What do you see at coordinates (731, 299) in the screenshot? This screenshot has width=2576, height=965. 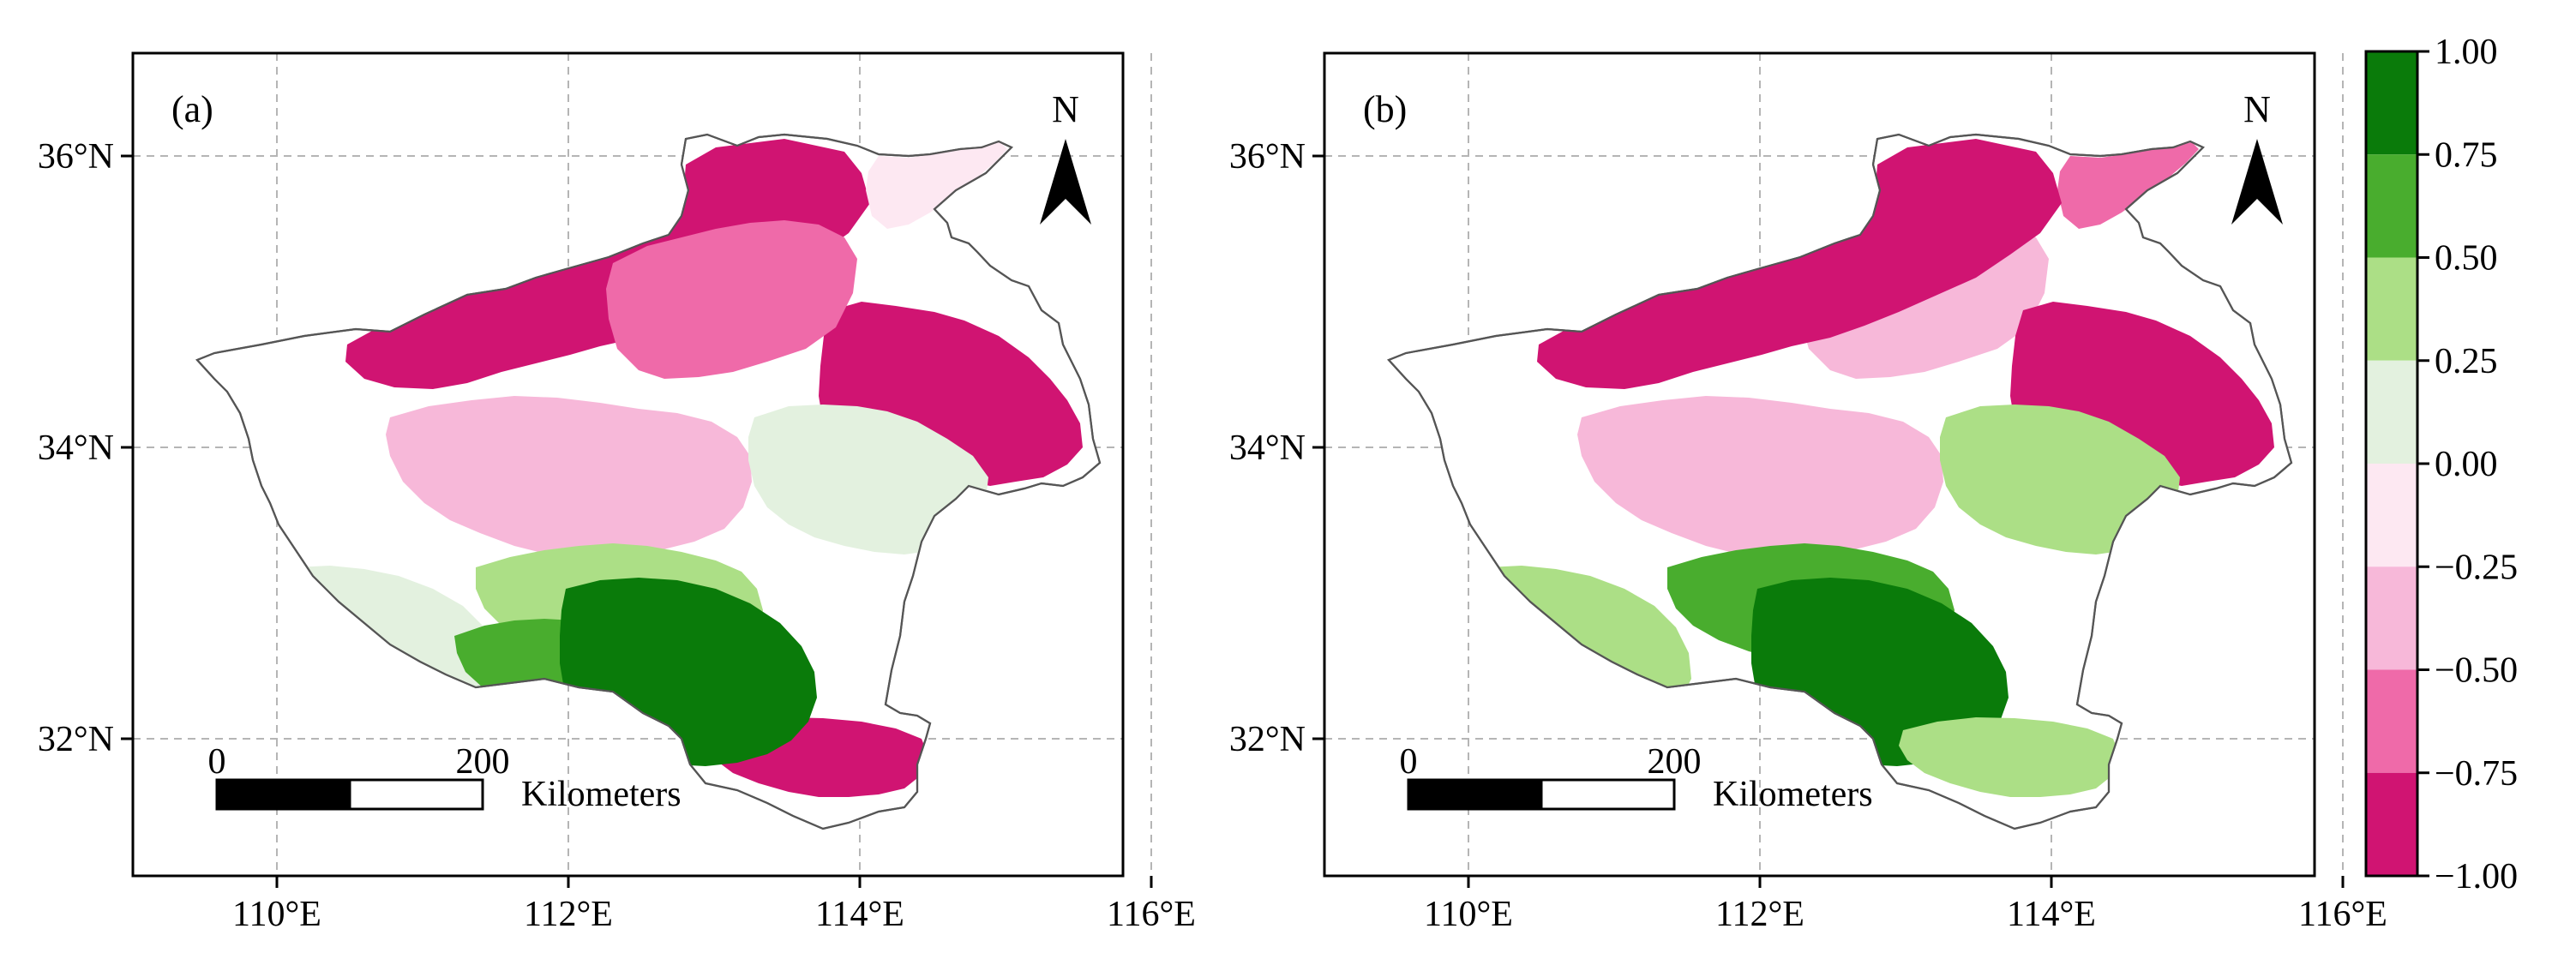 I see `index-region-north-pink` at bounding box center [731, 299].